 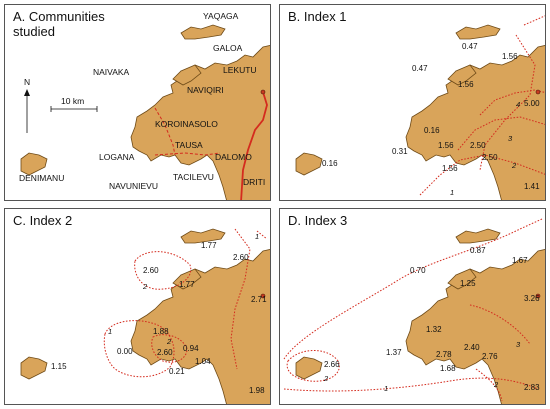 I want to click on value-lekutu: 1.67, so click(x=520, y=260).